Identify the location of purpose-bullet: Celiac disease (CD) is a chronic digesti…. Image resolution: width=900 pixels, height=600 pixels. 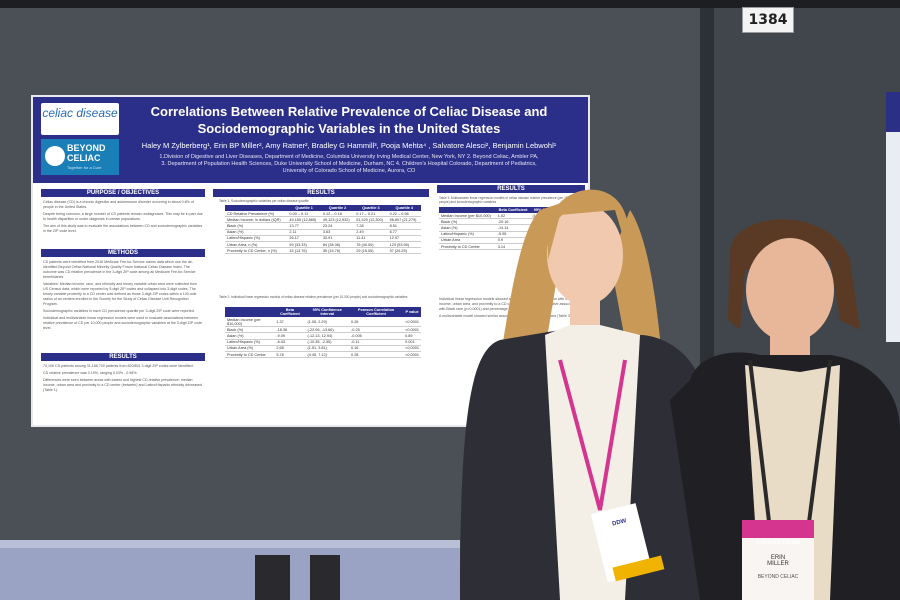
(118, 204).